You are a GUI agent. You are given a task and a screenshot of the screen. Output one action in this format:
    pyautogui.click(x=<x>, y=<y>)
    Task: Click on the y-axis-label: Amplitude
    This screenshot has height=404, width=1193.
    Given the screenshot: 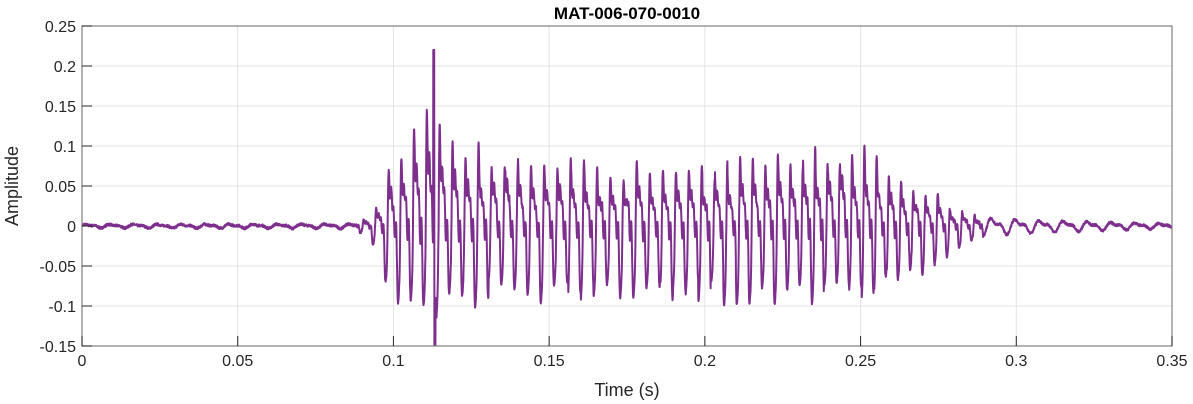 What is the action you would take?
    pyautogui.click(x=12, y=186)
    